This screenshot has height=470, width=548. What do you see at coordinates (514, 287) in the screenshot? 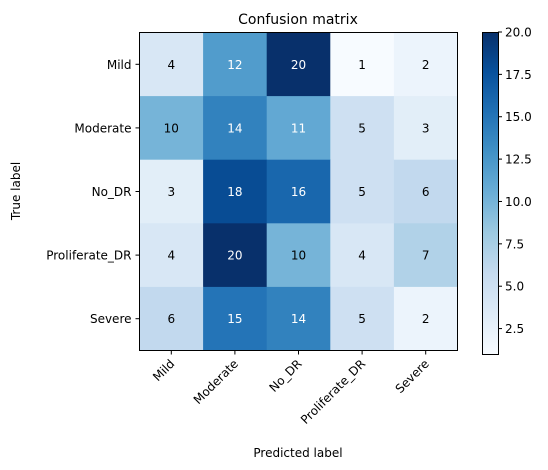
I see `colorbar-tick-label: 5.0` at bounding box center [514, 287].